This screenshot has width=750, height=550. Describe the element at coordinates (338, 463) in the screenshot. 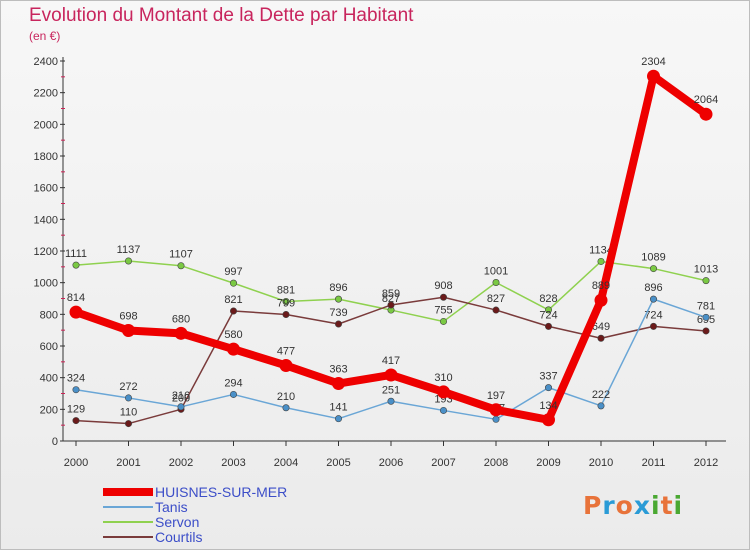

I see `x-tick-label: 2005` at that location.